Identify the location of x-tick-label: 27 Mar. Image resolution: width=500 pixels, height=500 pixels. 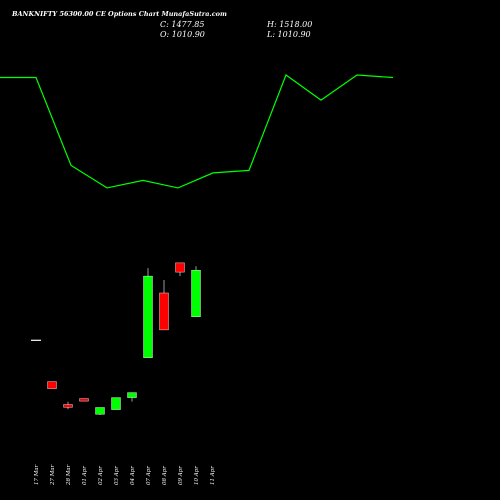
(53, 475).